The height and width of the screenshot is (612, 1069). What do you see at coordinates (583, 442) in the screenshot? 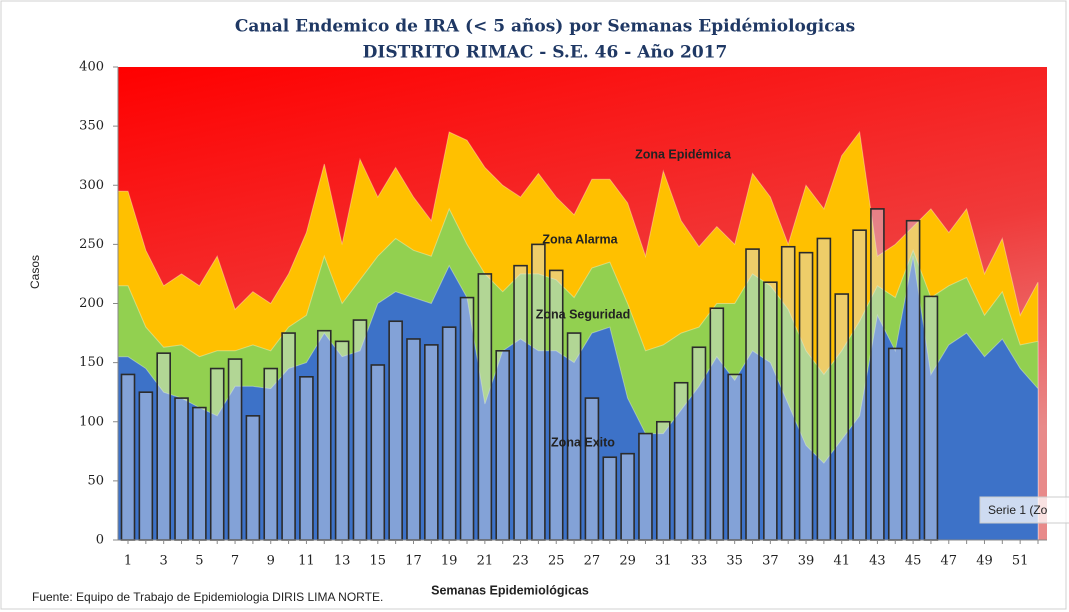
I see `zone-label: Zona Exito` at bounding box center [583, 442].